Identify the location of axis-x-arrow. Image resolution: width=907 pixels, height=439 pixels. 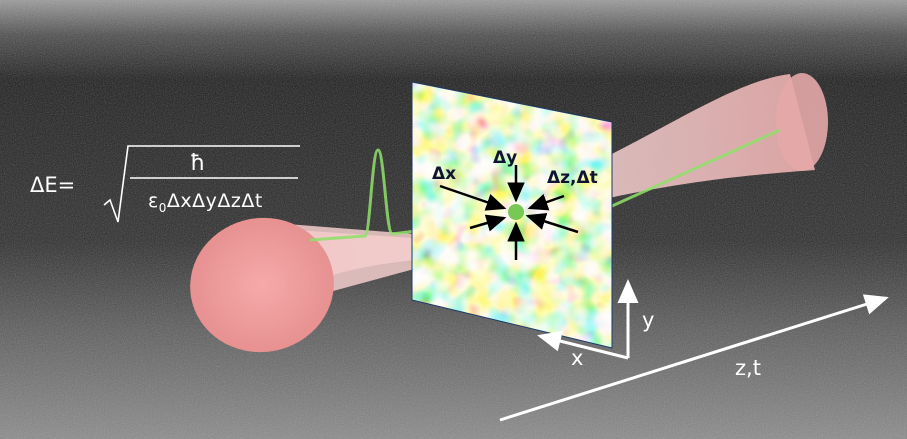
(583, 345).